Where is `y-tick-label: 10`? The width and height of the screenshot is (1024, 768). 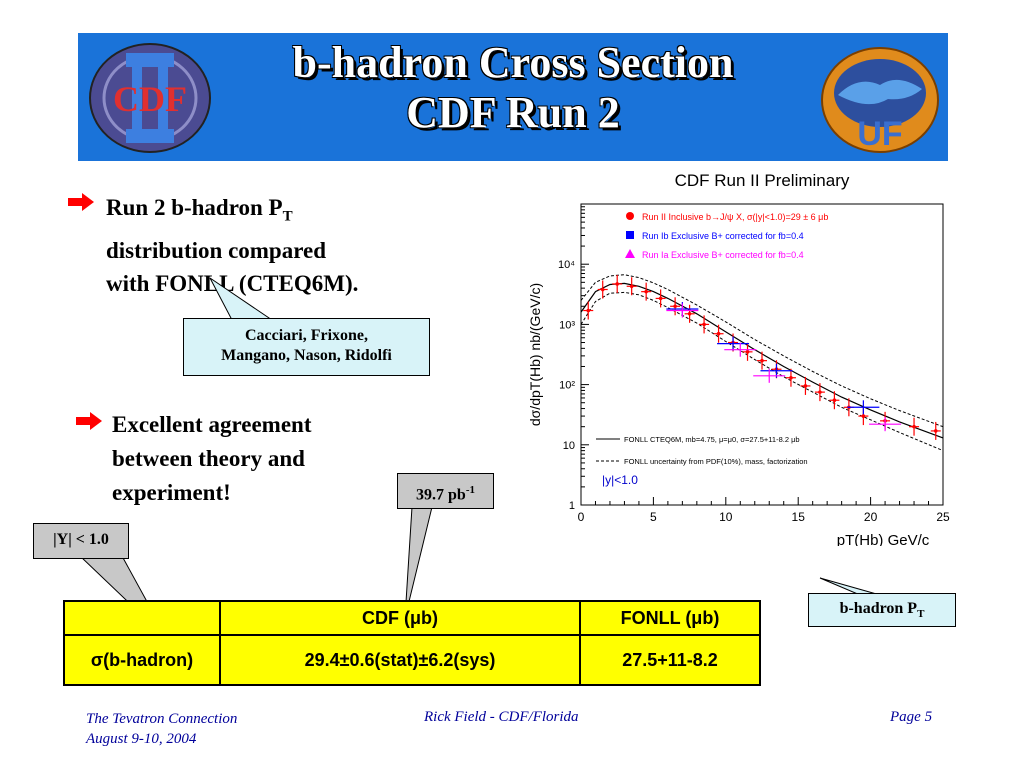
y-tick-label: 10 is located at coordinates (569, 446).